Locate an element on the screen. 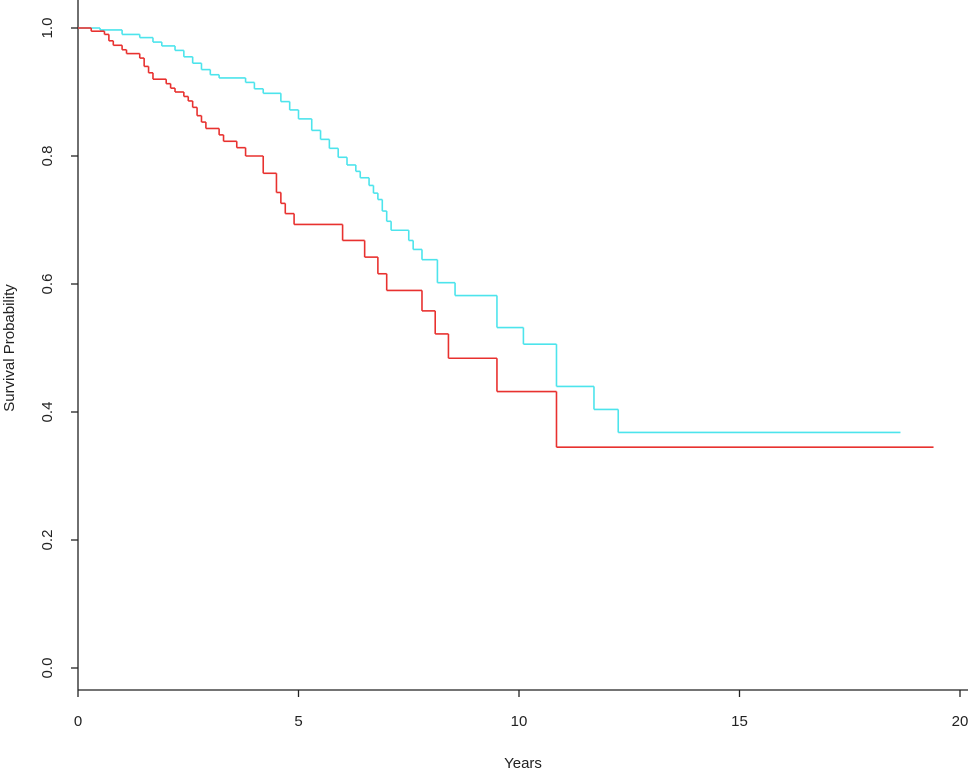  y-tick-label: 1.0 is located at coordinates (47, 28).